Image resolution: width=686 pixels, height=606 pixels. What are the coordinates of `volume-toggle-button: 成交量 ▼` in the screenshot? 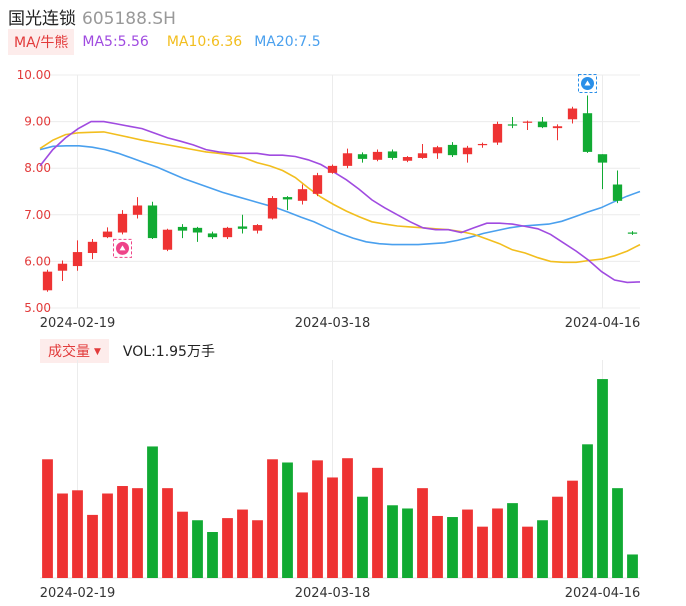 It's located at (74, 351).